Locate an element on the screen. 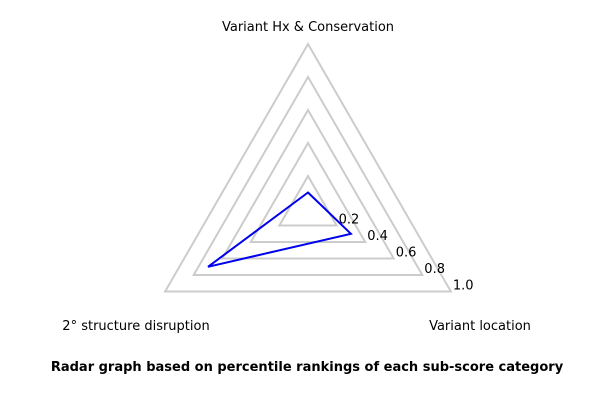 Image resolution: width=600 pixels, height=400 pixels. axis-label-left: 2° structure disruption is located at coordinates (135, 326).